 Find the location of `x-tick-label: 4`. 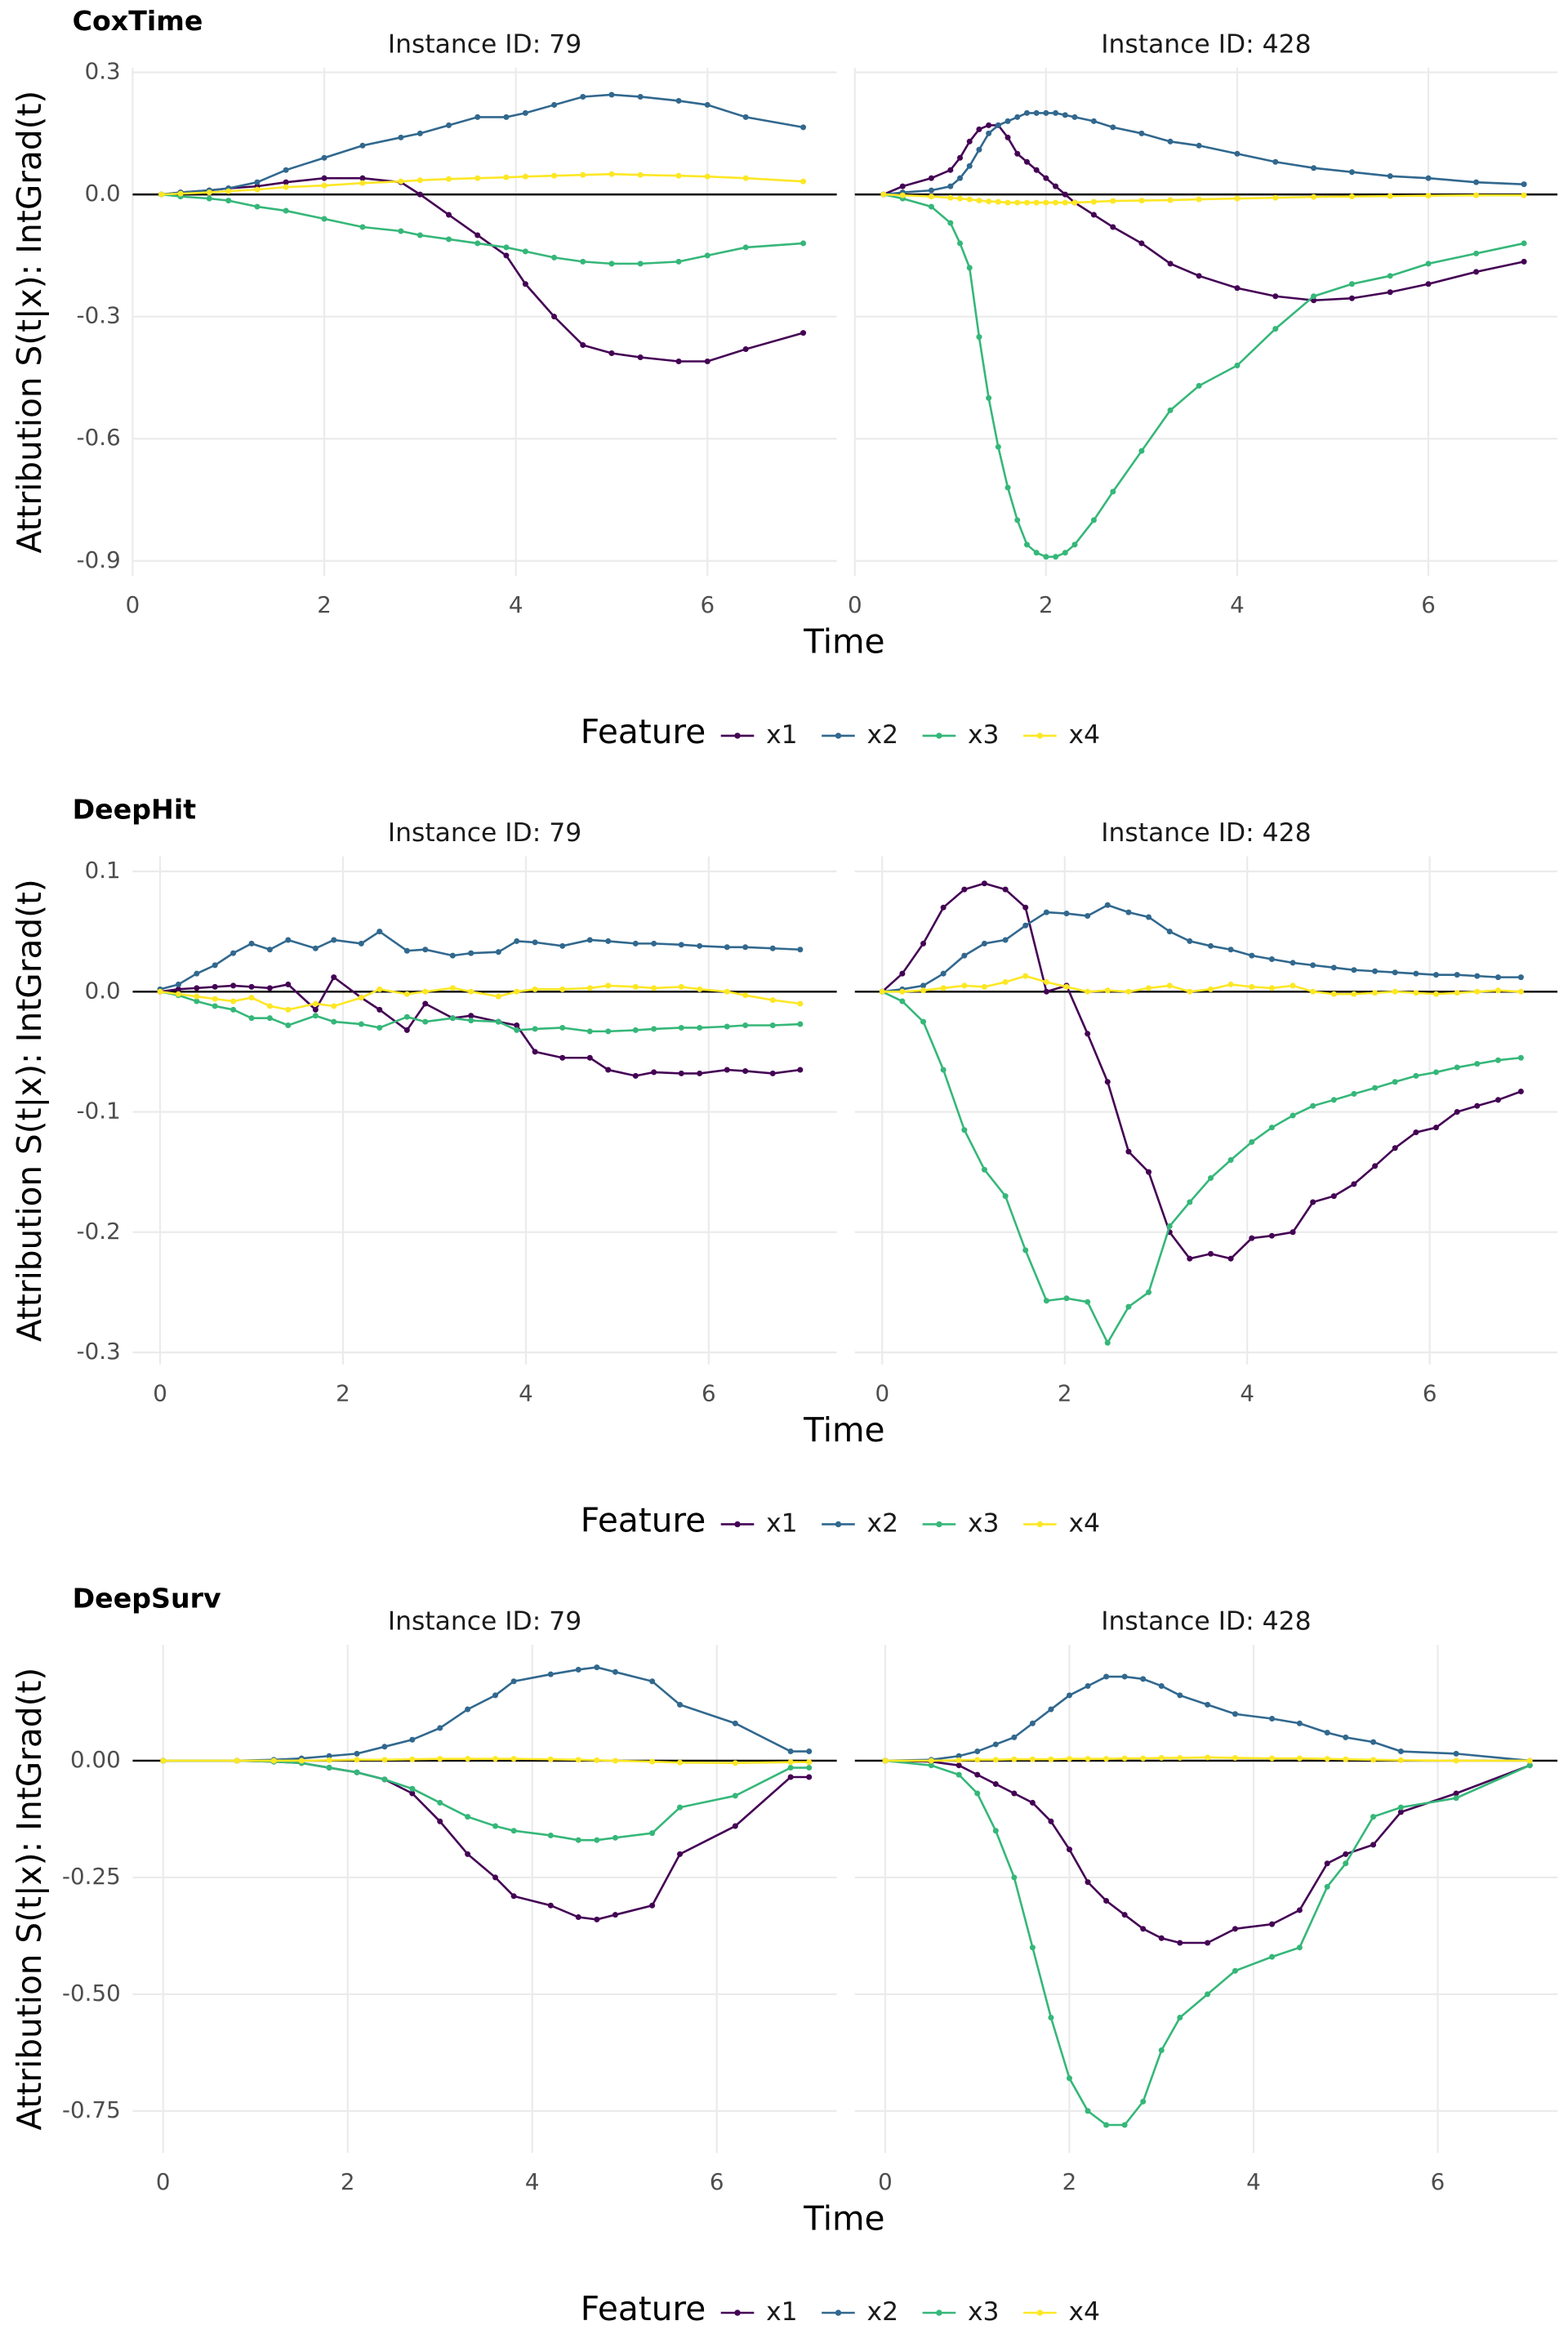

x-tick-label: 4 is located at coordinates (1237, 604).